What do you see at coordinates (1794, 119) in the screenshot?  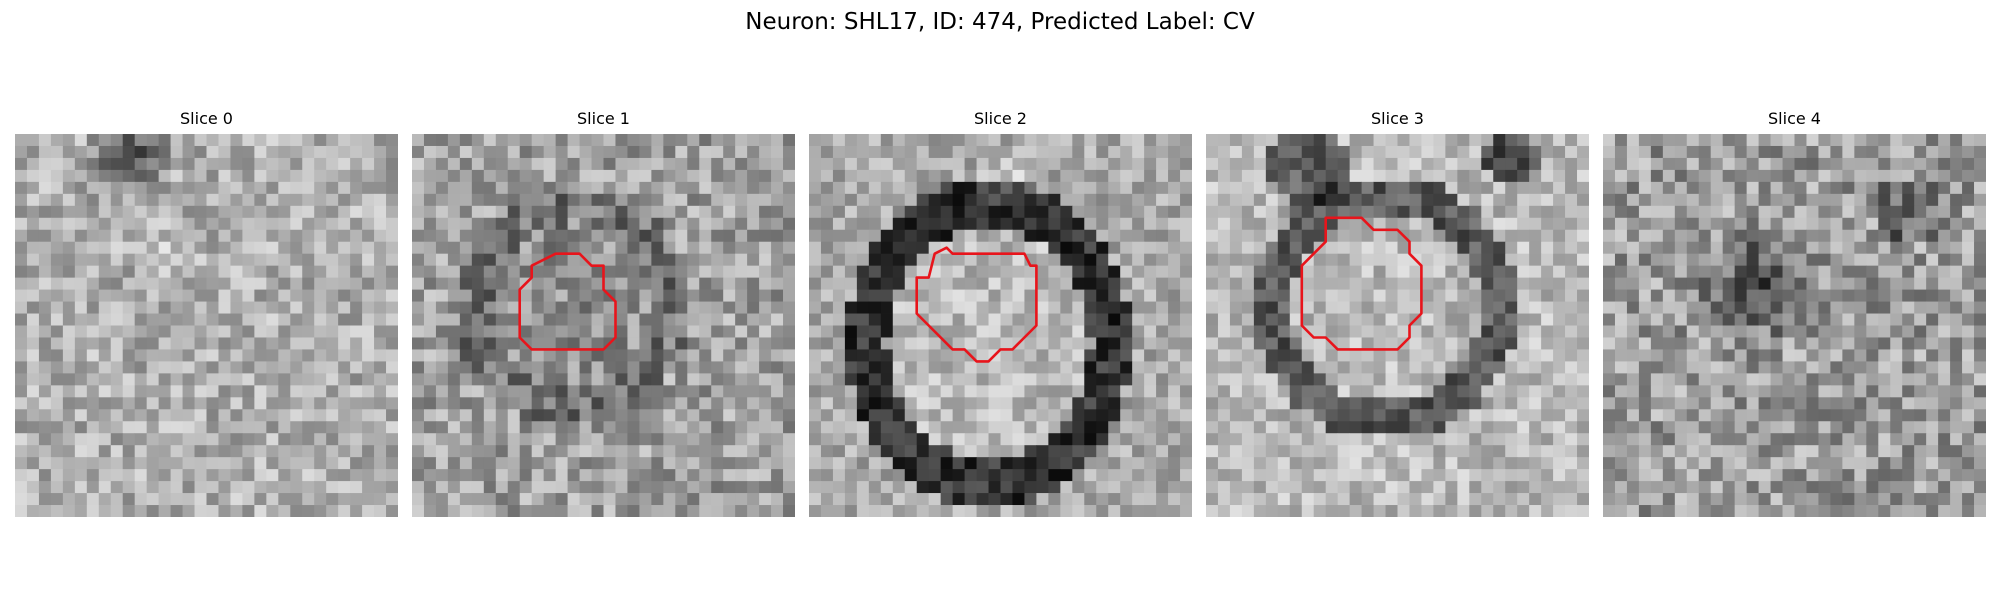 I see `slice-title: Slice 4` at bounding box center [1794, 119].